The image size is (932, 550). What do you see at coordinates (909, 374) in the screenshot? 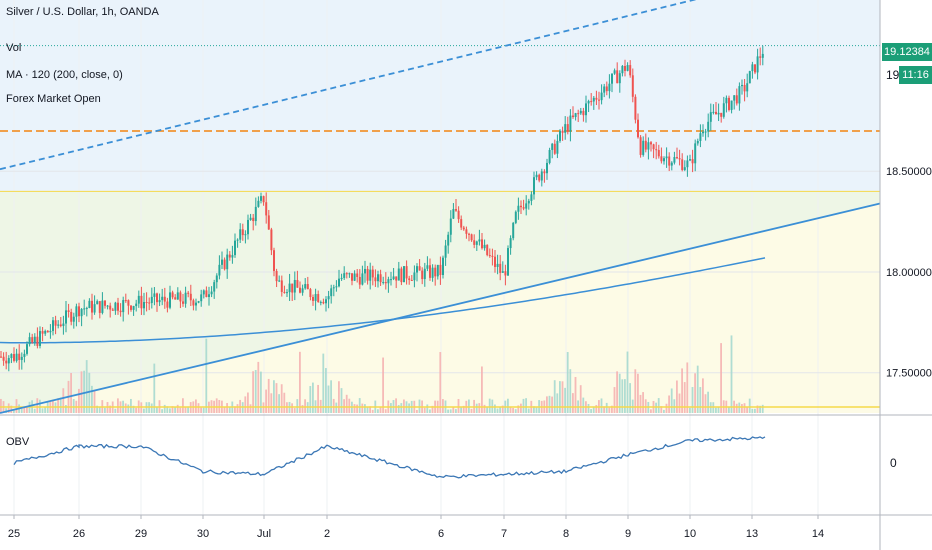
I see `y-label-2: 17.50000` at bounding box center [909, 374].